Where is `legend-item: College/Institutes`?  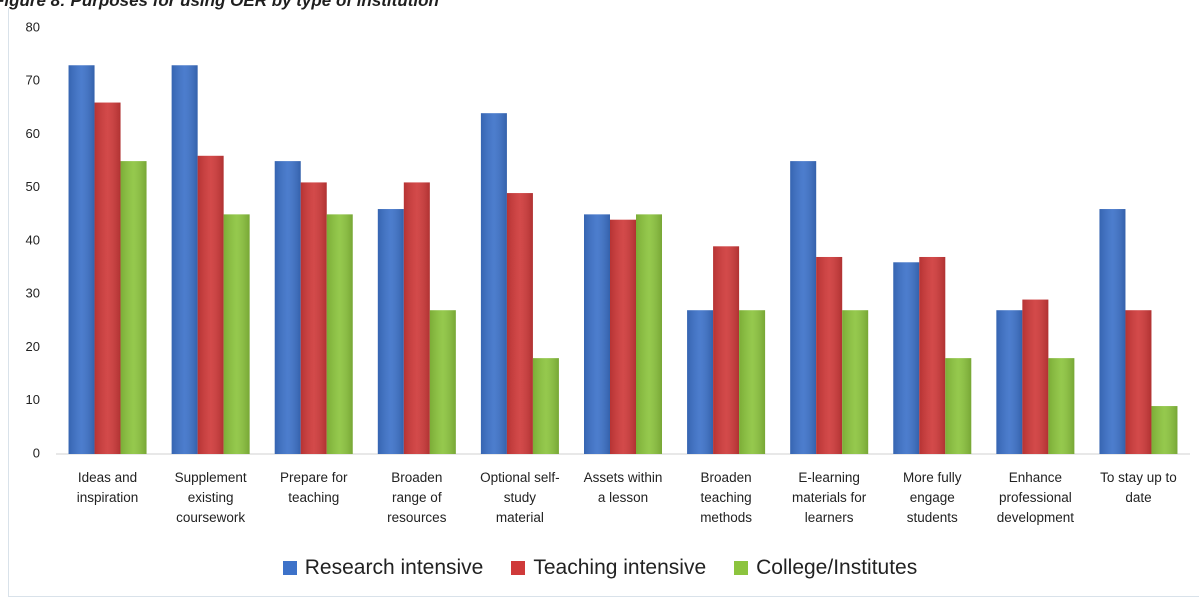 legend-item: College/Institutes is located at coordinates (825, 568).